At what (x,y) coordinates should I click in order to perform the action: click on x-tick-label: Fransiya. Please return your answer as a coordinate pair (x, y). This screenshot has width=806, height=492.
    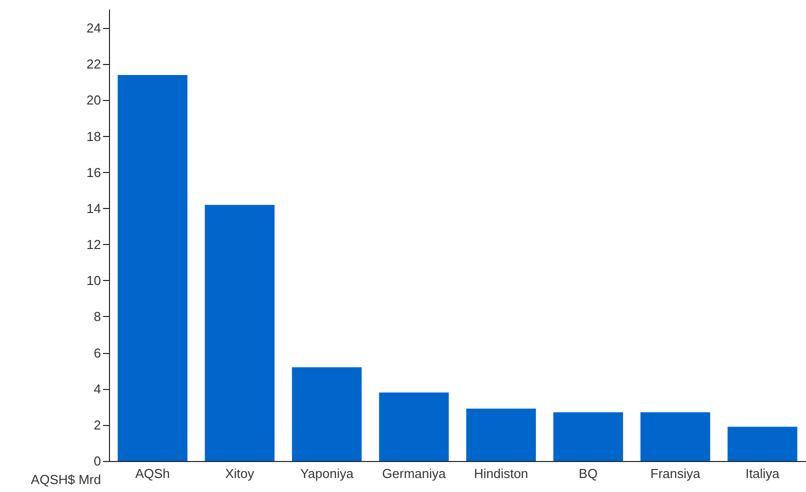
    Looking at the image, I should click on (675, 473).